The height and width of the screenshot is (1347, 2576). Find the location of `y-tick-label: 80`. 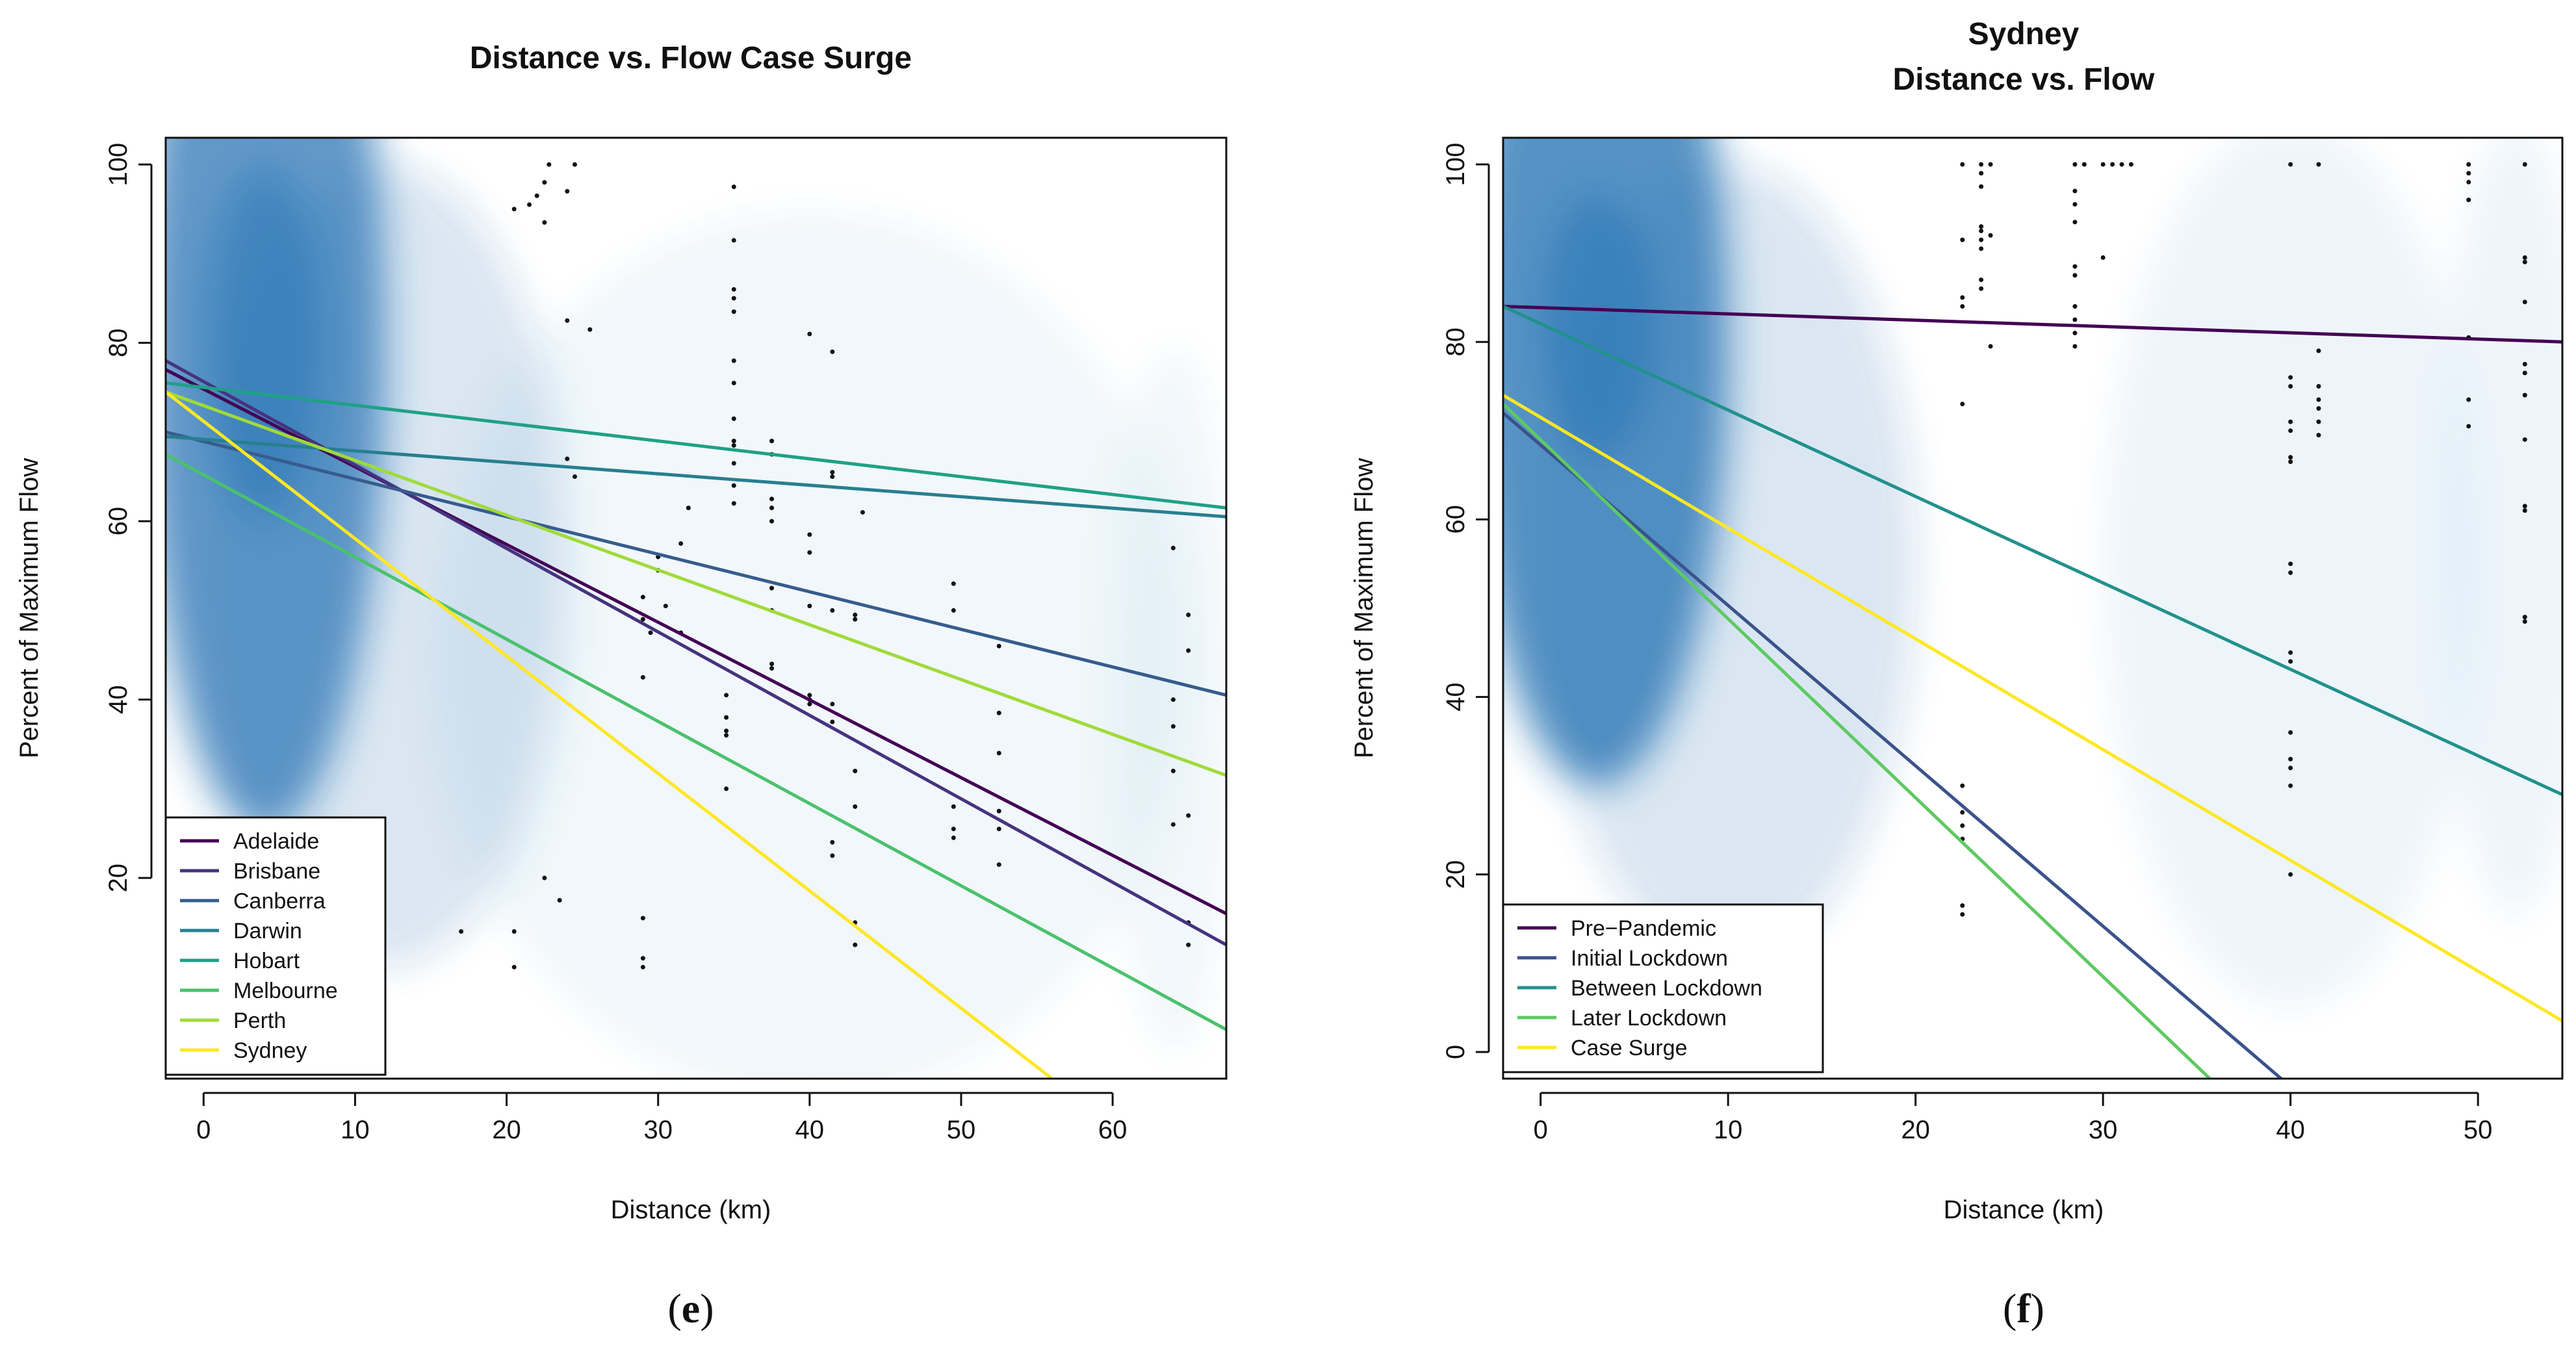

y-tick-label: 80 is located at coordinates (118, 342).